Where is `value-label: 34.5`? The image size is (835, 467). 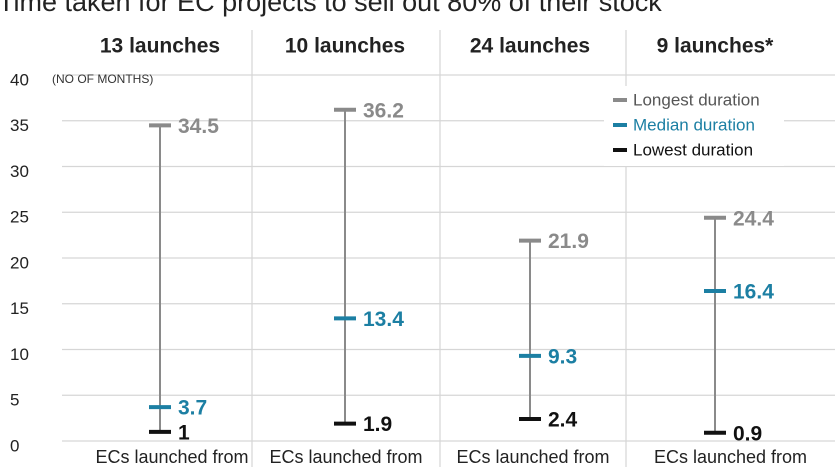
value-label: 34.5 is located at coordinates (198, 126).